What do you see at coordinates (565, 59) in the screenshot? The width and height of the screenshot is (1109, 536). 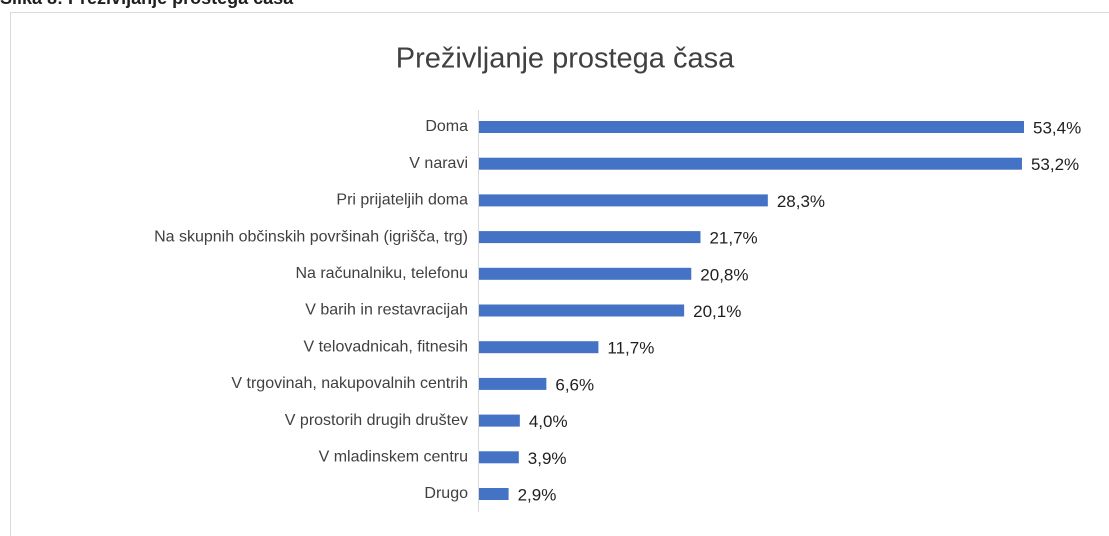 I see `chart-title: Preživljanje prostega časa` at bounding box center [565, 59].